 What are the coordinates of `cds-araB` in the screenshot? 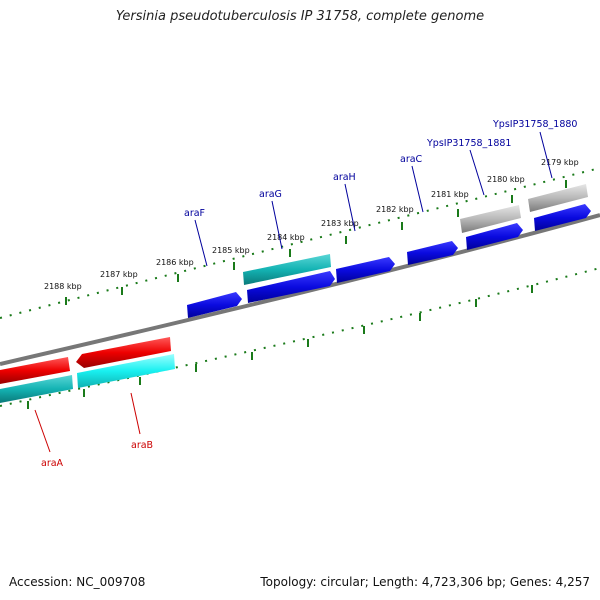 It's located at (123, 352).